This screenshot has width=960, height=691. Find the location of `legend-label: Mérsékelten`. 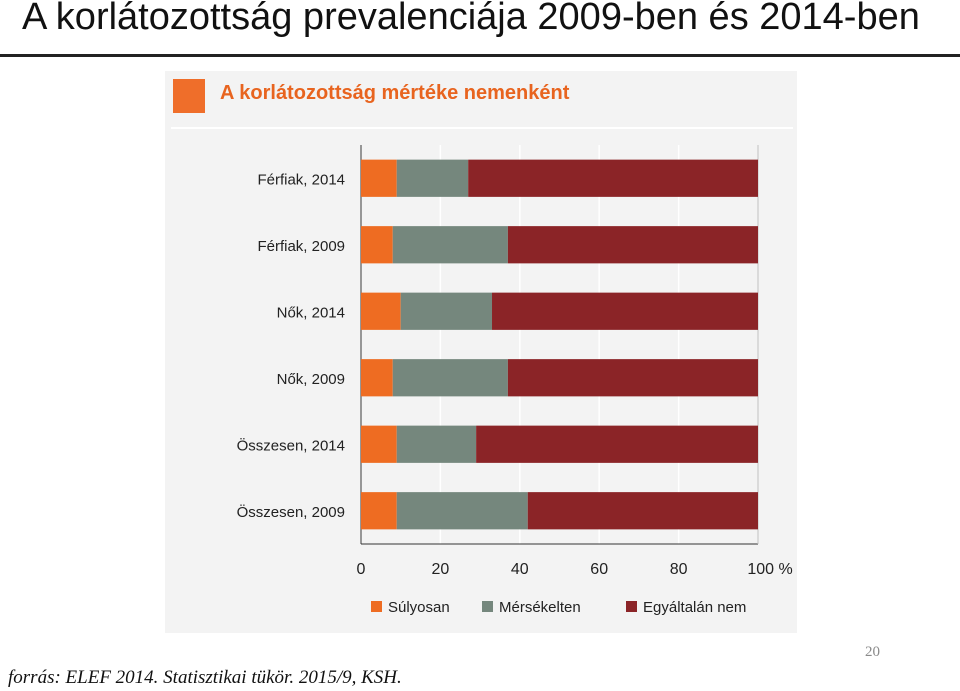

legend-label: Mérsékelten is located at coordinates (540, 607).